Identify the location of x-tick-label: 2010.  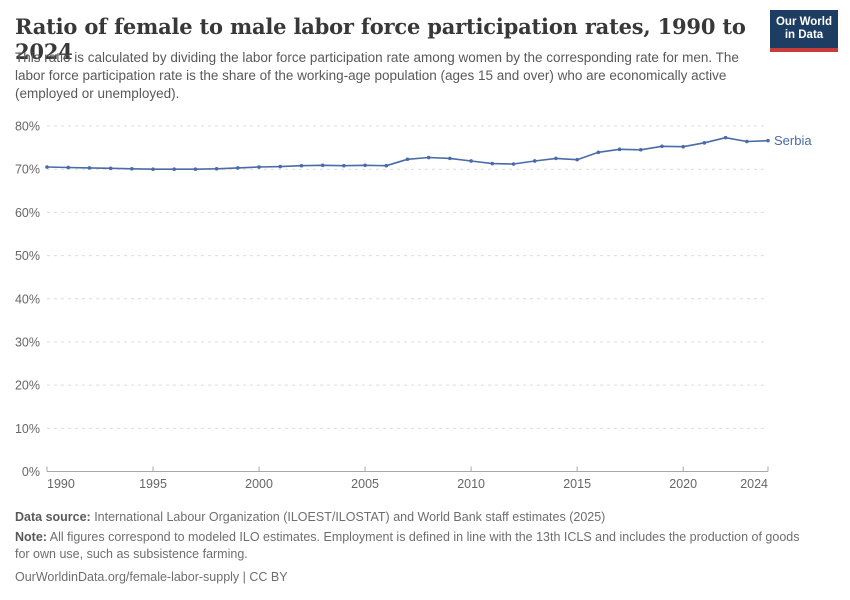
(471, 484).